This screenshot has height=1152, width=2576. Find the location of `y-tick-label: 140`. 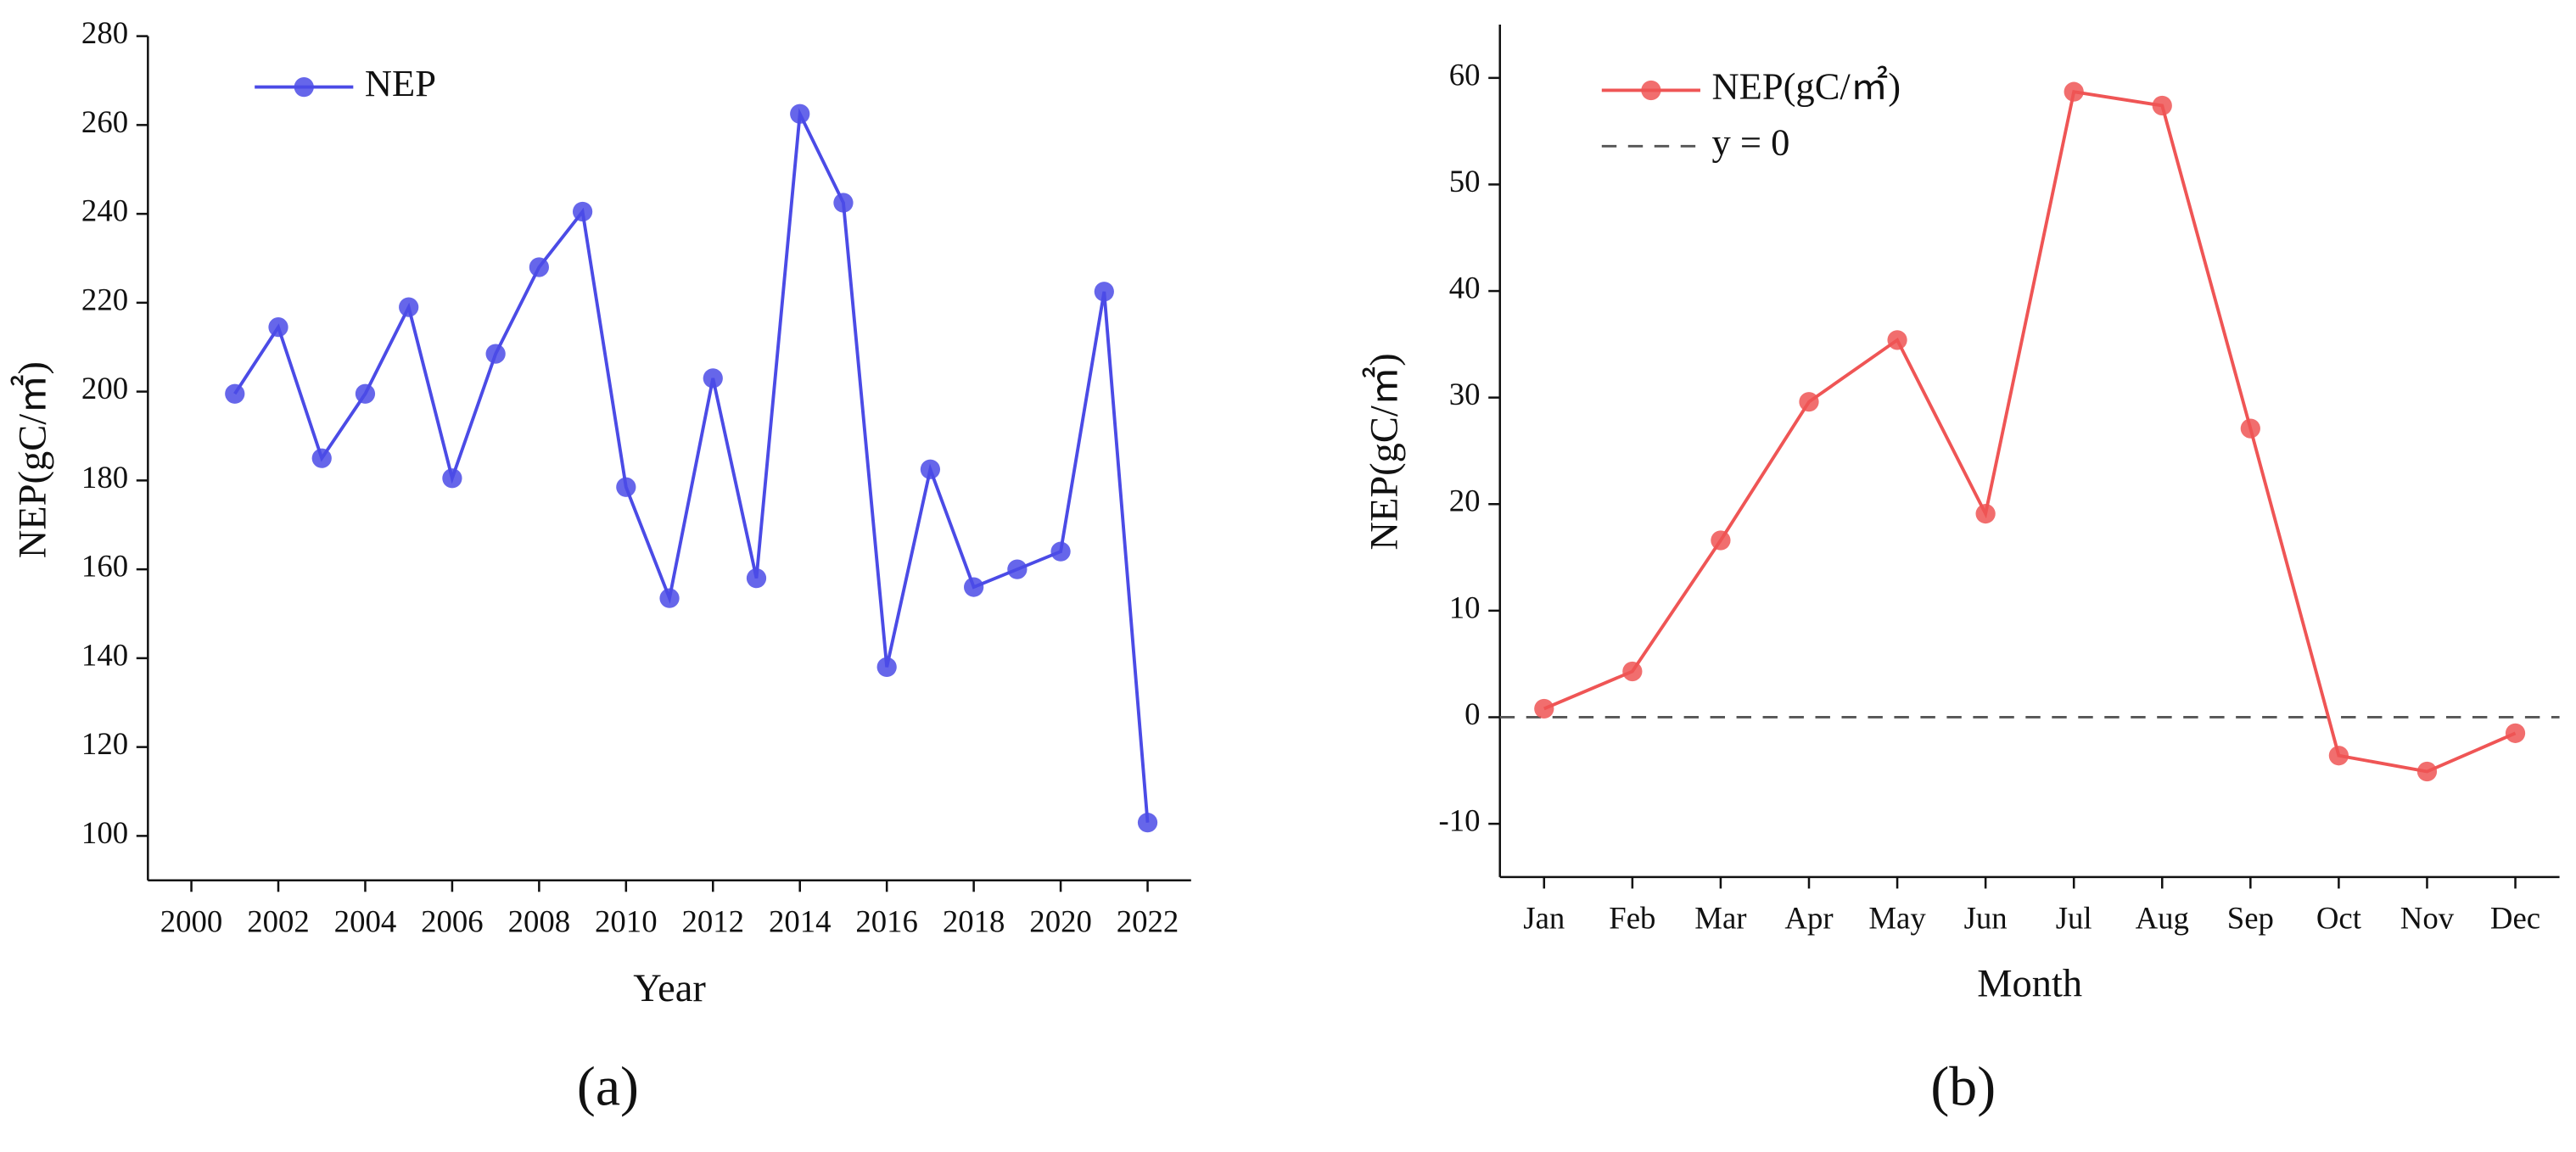

y-tick-label: 140 is located at coordinates (105, 654).